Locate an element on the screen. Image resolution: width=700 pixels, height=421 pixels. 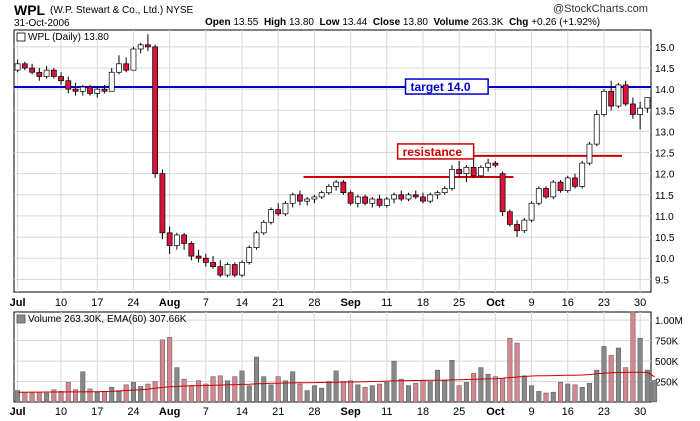
quote-date: 31-Oct-2006 is located at coordinates (42, 23).